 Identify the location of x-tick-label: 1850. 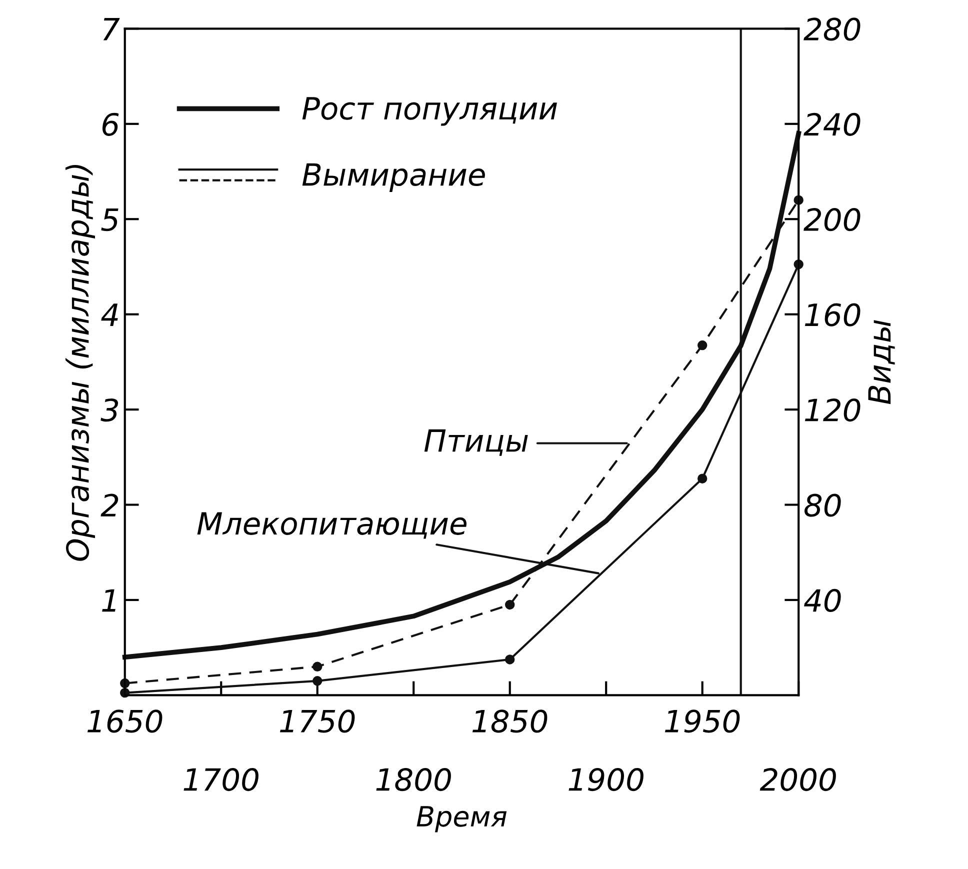
(510, 721).